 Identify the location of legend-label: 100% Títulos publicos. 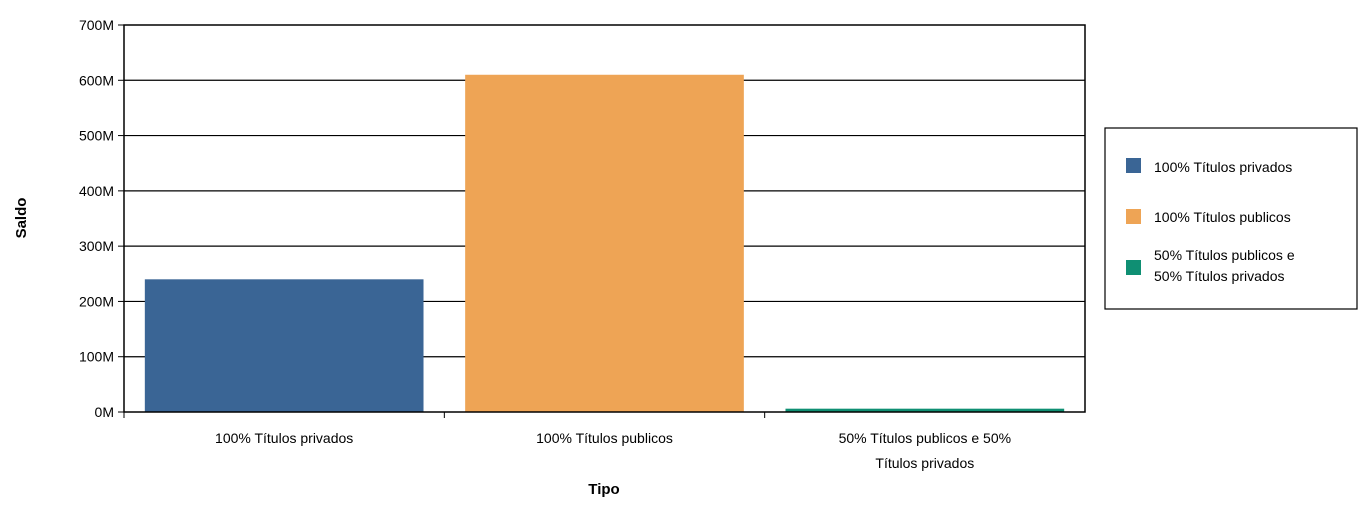
(1222, 217).